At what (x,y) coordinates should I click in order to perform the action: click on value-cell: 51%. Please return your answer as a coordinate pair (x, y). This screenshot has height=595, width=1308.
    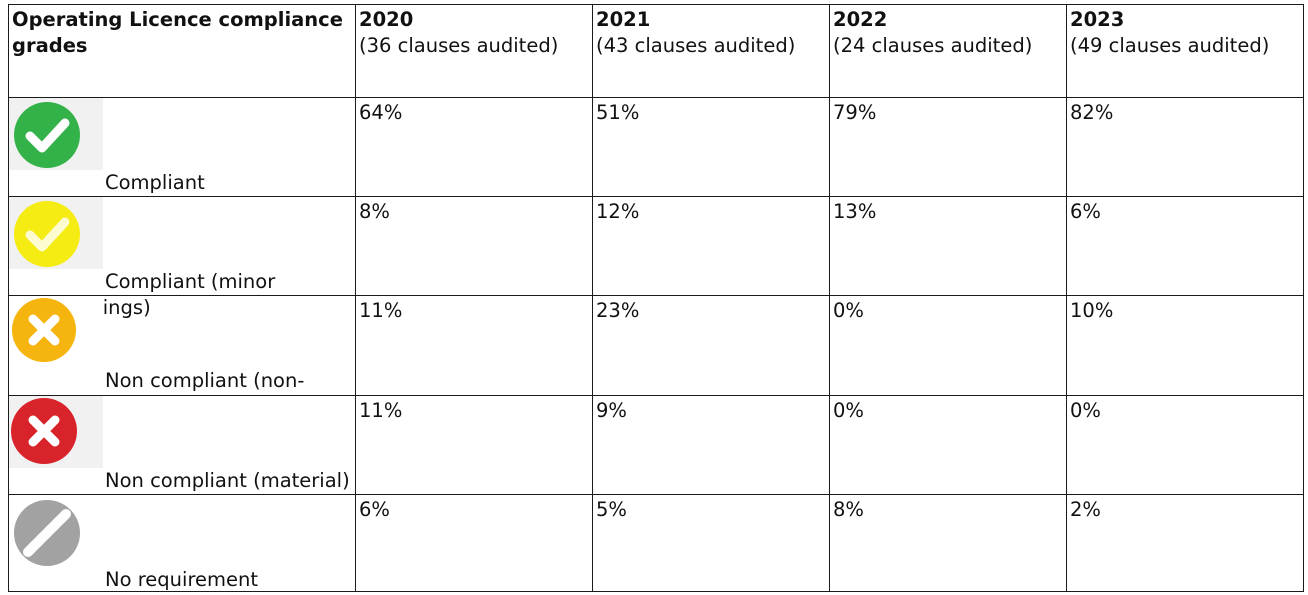
    Looking at the image, I should click on (711, 147).